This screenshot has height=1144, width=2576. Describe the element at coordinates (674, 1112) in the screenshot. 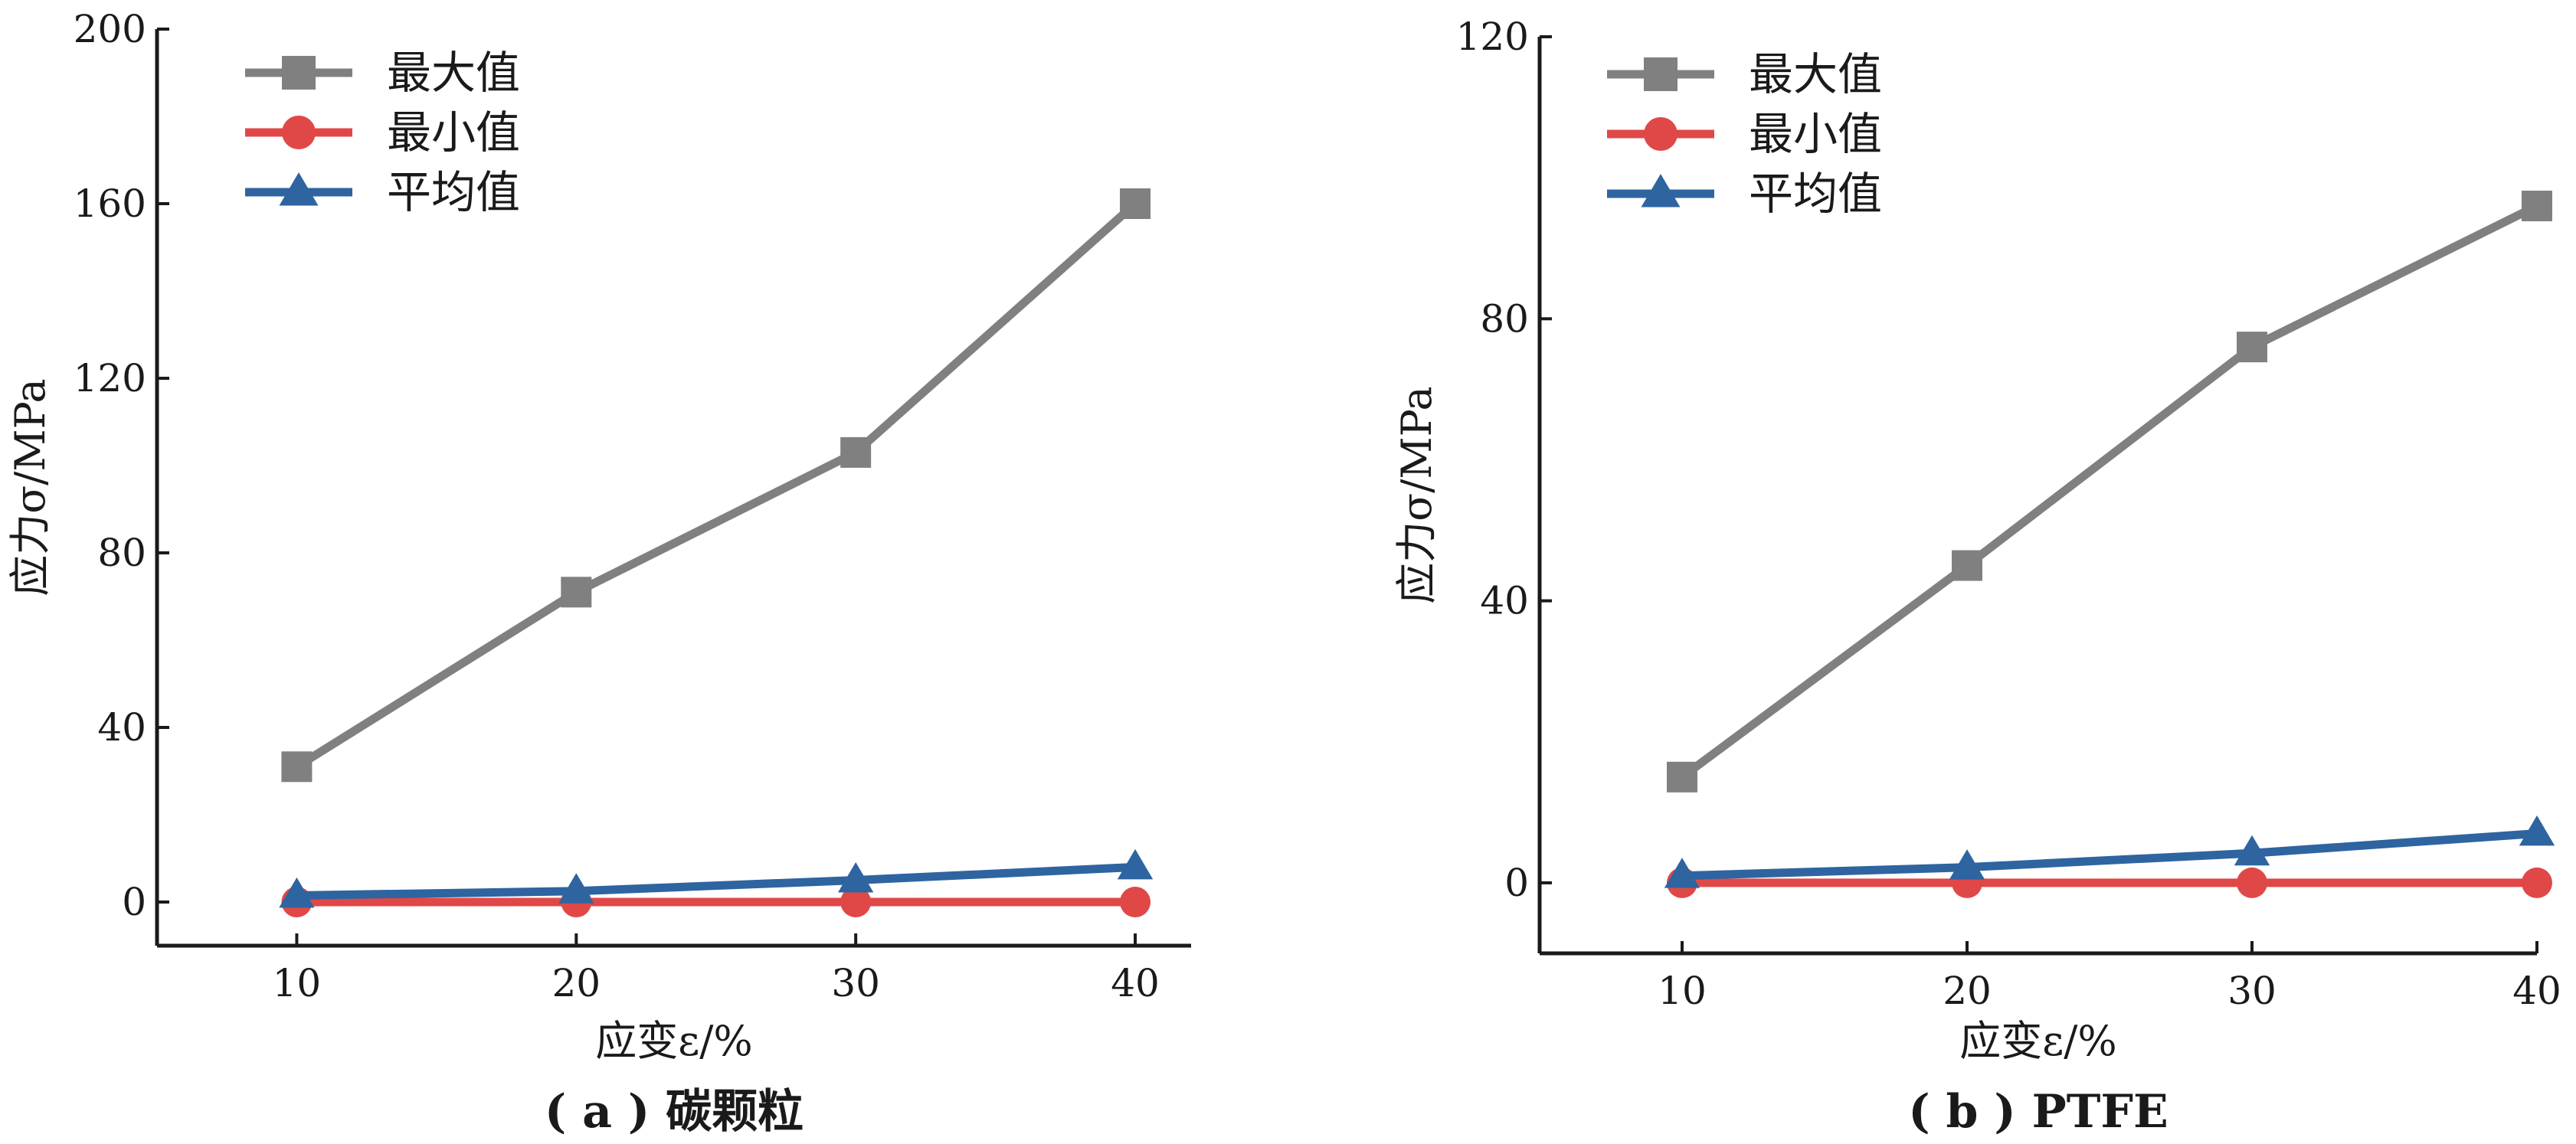

I see `panel-caption: ( a ) 碳颗粒` at that location.